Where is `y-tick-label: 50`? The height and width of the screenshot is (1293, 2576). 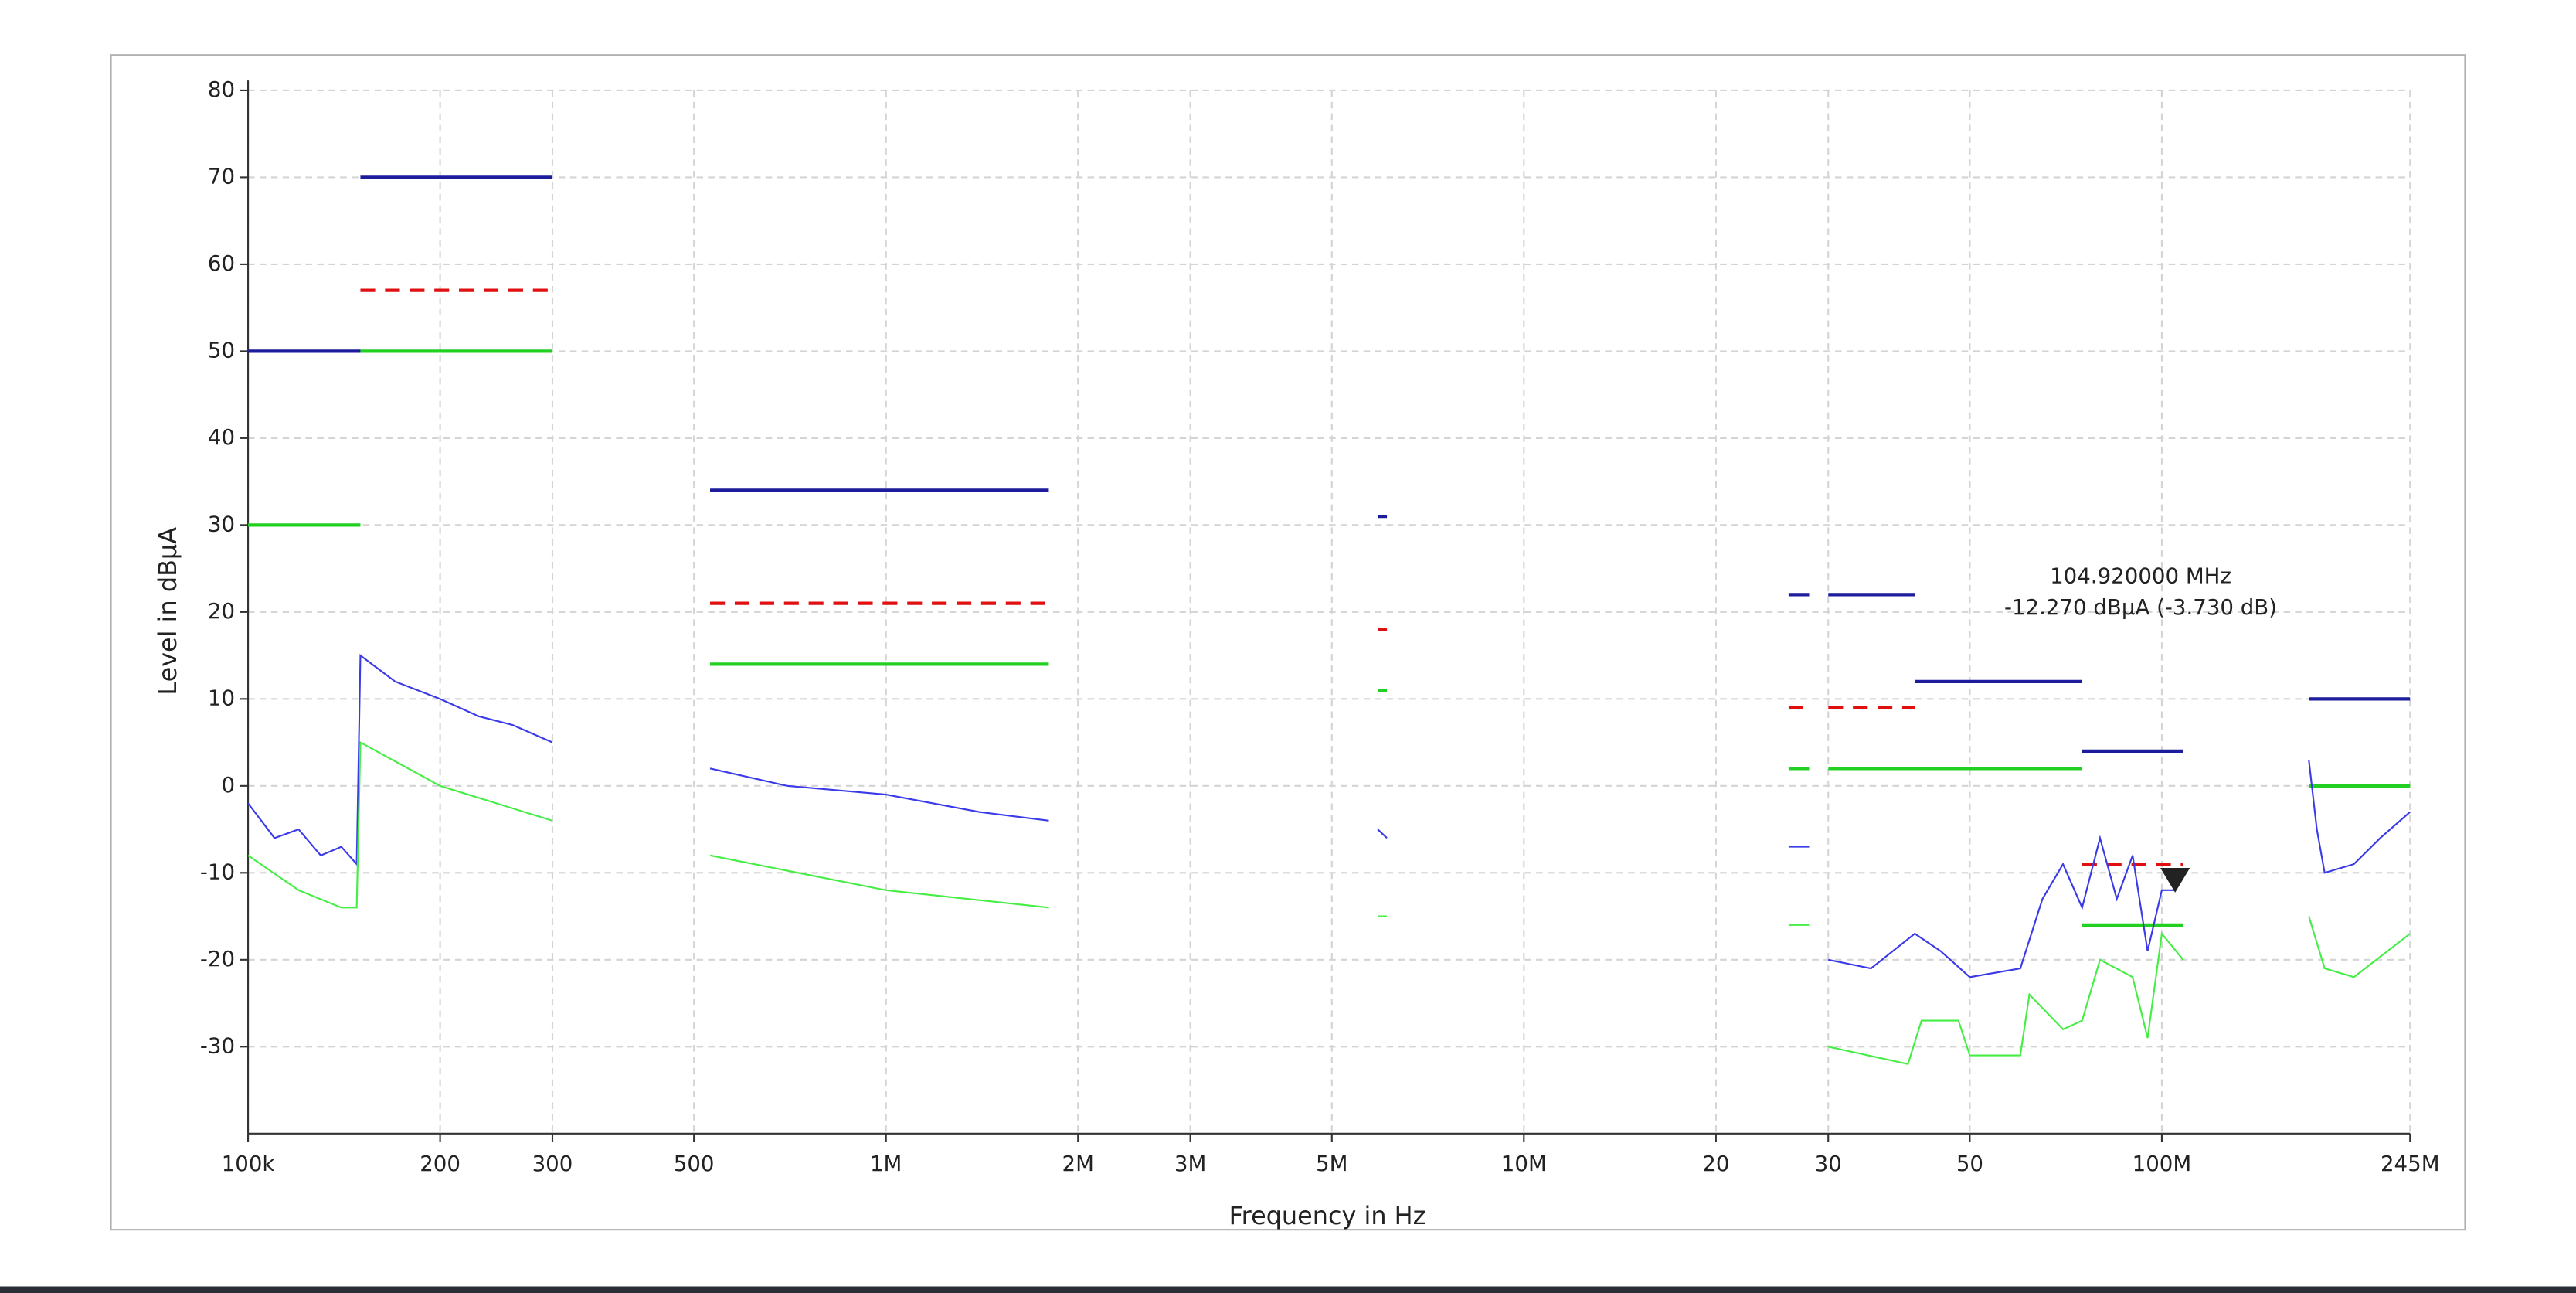
y-tick-label: 50 is located at coordinates (221, 349).